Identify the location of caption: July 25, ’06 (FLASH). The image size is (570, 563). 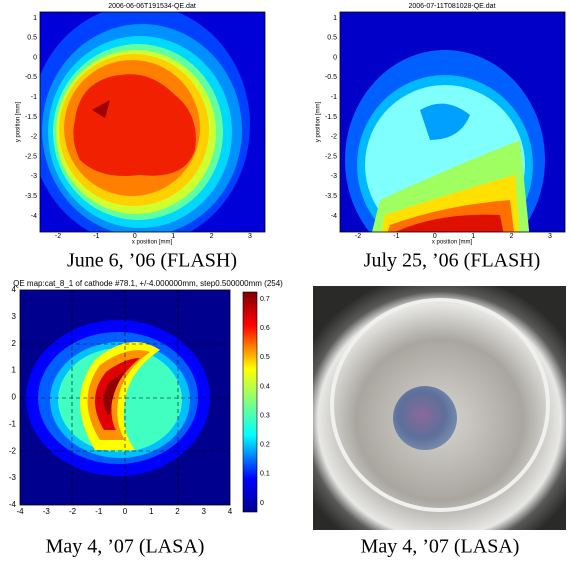
(452, 261).